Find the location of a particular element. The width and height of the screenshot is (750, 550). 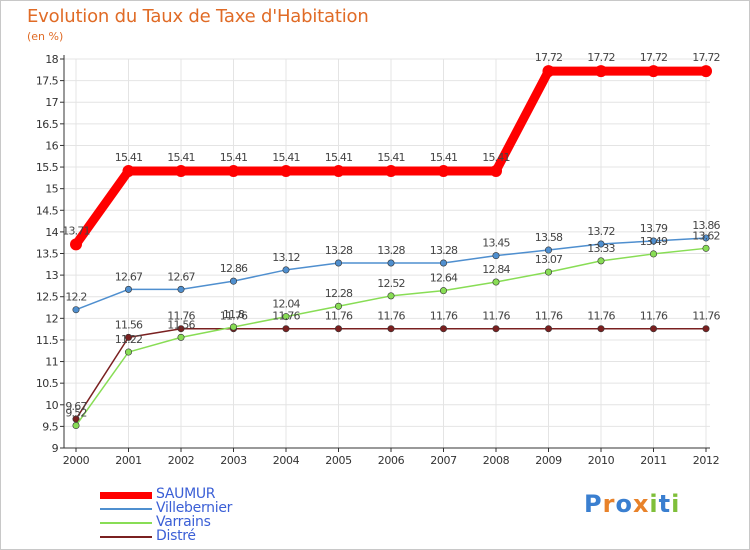

proxiti-logo: Proxiti is located at coordinates (632, 504).